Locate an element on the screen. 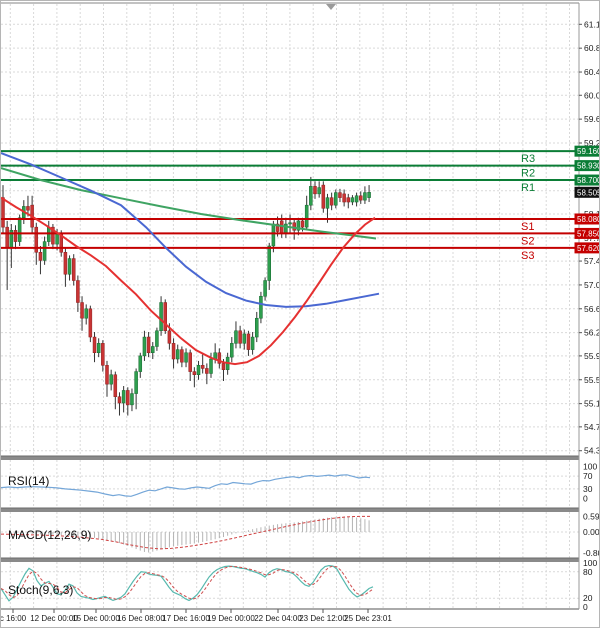  level-badge-S1-text: 58.080 is located at coordinates (588, 219).